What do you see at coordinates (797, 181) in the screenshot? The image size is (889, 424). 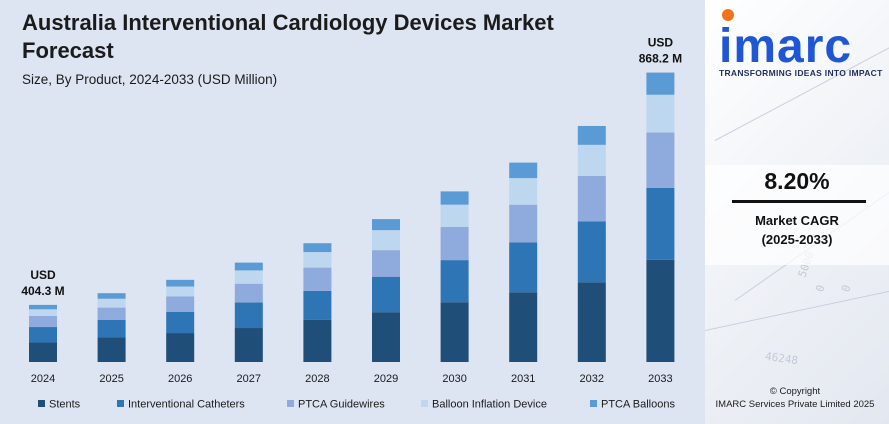 I see `cagr-value: 8.20%` at bounding box center [797, 181].